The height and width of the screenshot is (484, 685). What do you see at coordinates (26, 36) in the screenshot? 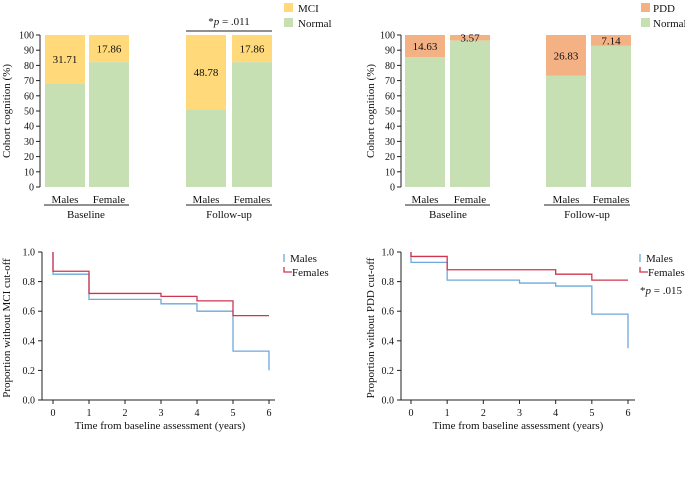
I see `mci_bars-ytick-label: 100` at bounding box center [26, 36].